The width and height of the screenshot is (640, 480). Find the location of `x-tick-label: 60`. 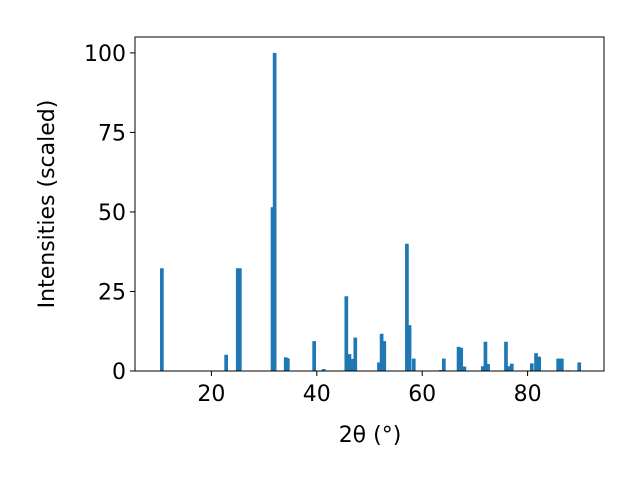

x-tick-label: 60 is located at coordinates (422, 394).